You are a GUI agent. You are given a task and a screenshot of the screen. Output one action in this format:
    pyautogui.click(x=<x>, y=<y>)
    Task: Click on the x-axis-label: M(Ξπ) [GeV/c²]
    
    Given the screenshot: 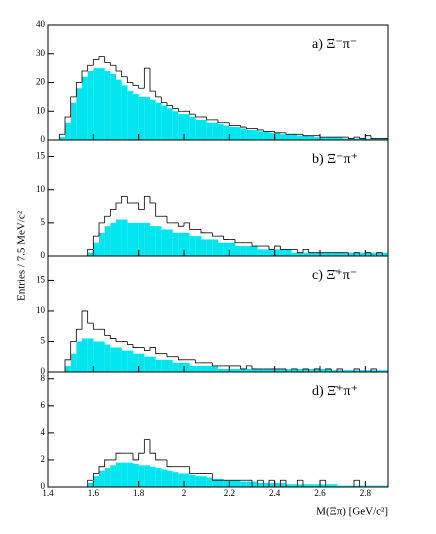 What is the action you would take?
    pyautogui.click(x=352, y=512)
    